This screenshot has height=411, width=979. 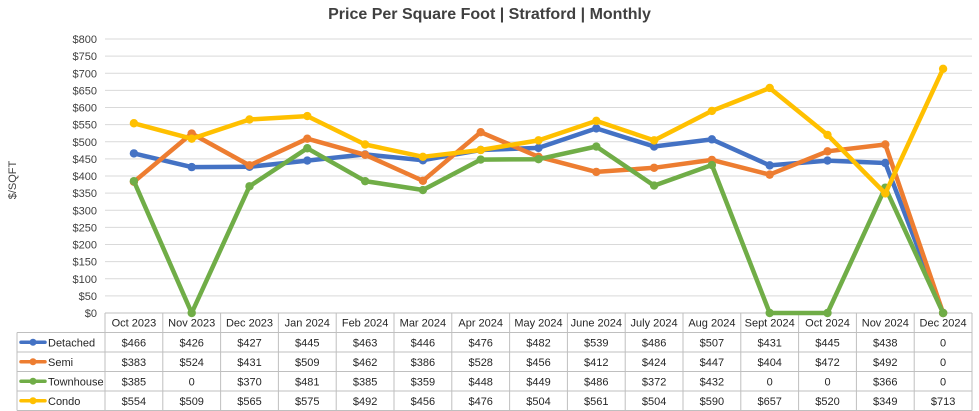 I want to click on y-tick-label: $400, so click(x=85, y=177).